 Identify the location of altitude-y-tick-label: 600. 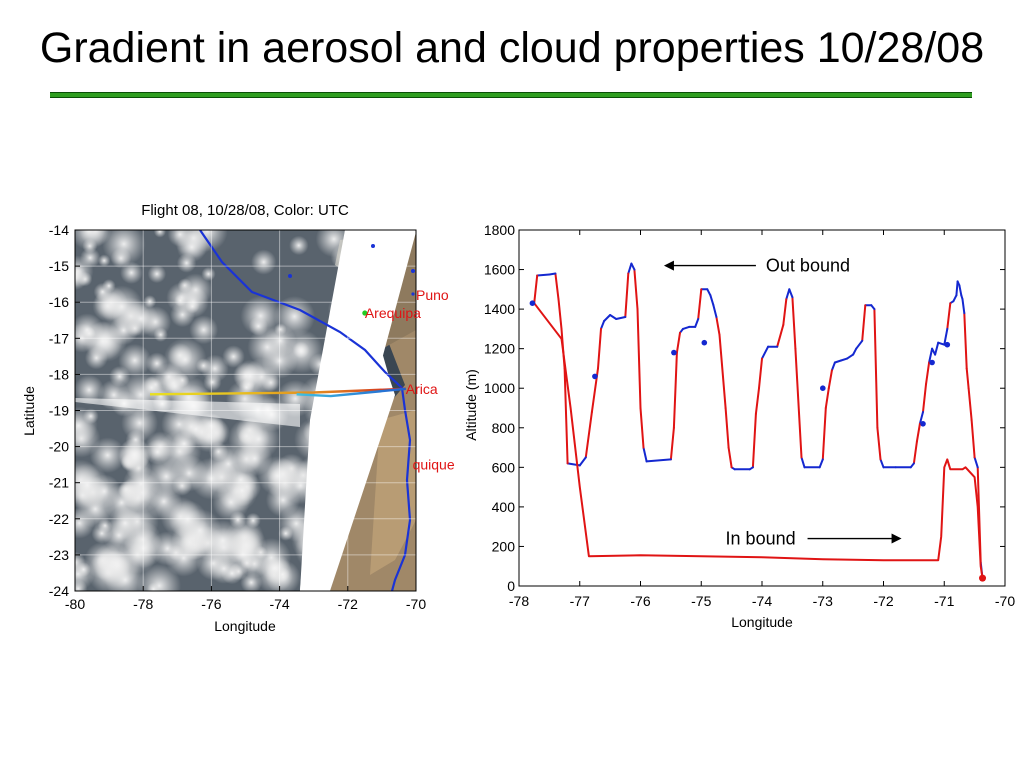
(504, 467).